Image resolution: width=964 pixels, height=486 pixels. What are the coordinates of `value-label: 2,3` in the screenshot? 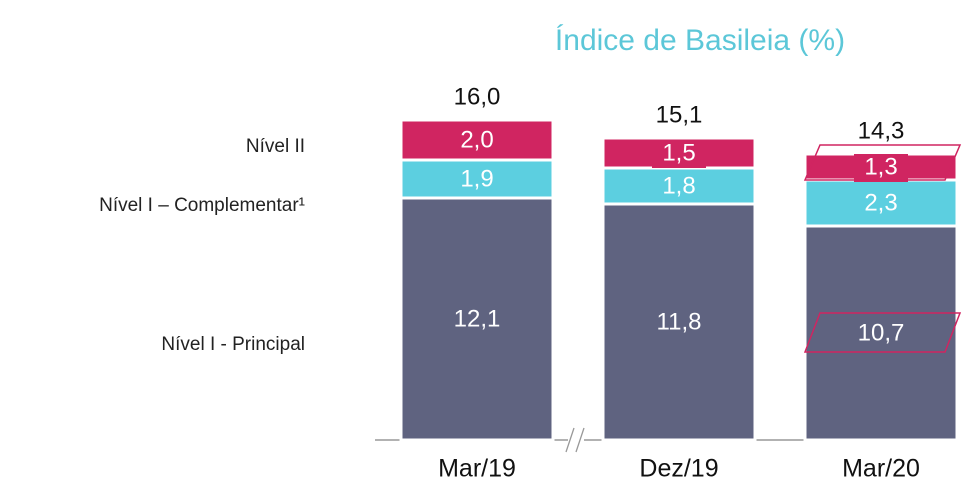 It's located at (880, 202).